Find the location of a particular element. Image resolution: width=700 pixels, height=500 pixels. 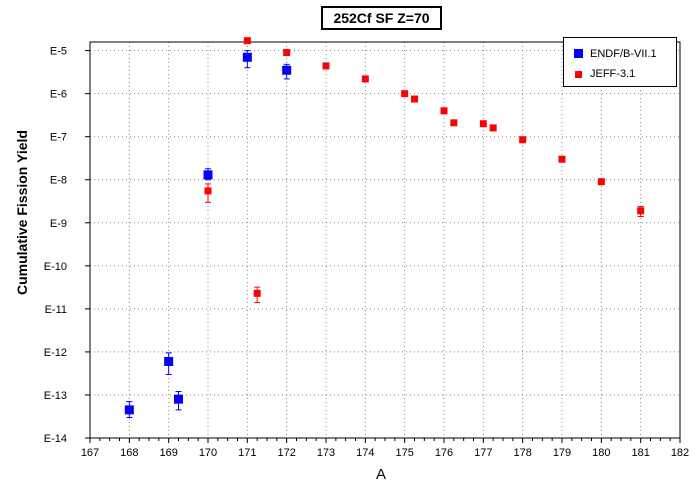

y-tick-label: E-10 is located at coordinates (55, 267).